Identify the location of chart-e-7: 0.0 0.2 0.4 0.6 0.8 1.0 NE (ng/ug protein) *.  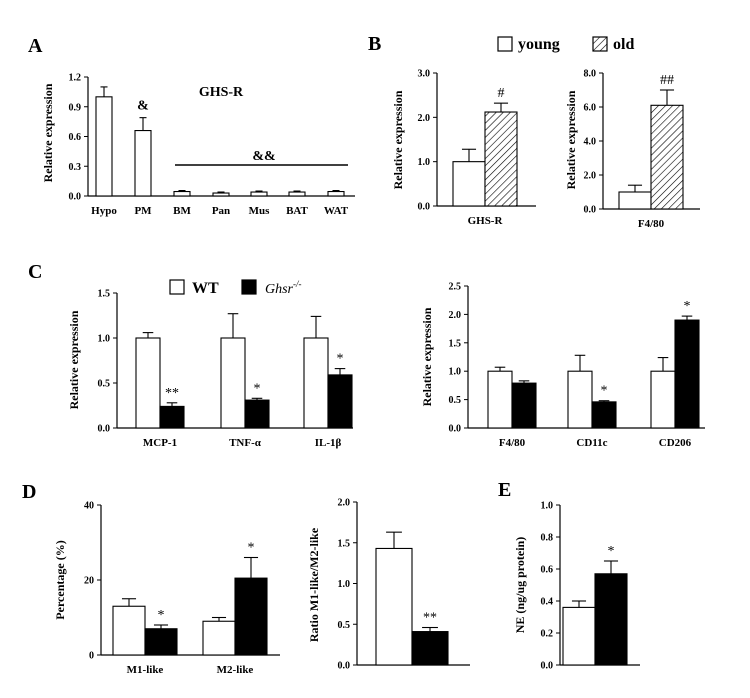
(576, 586).